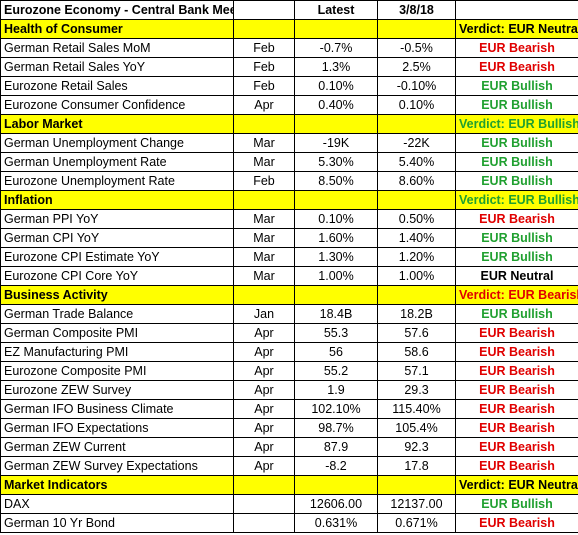  Describe the element at coordinates (516, 295) in the screenshot. I see `section-verdict: Verdict: EUR Bearish` at that location.